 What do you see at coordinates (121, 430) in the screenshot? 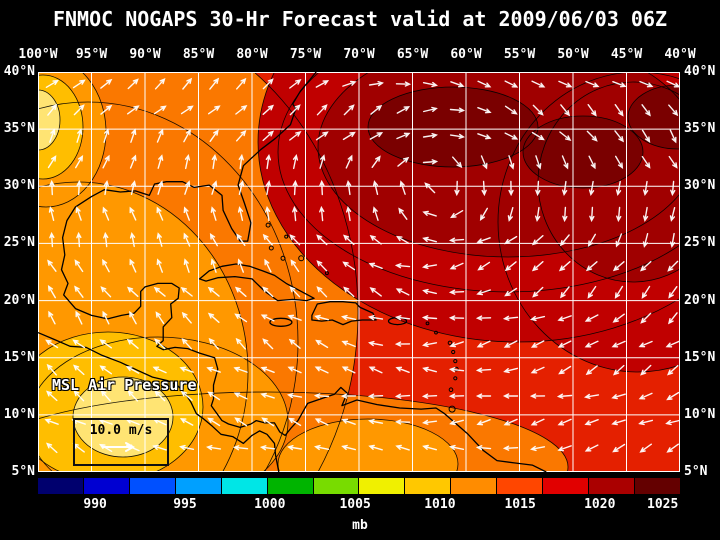
I see `wind-reference-label: 10.0 m/s` at bounding box center [121, 430].